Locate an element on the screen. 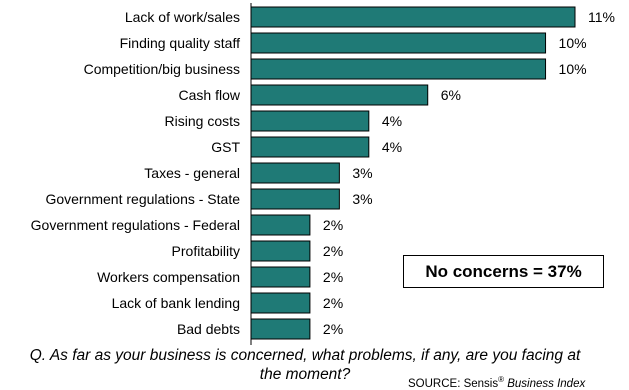 The height and width of the screenshot is (390, 629). value-label: 11% is located at coordinates (601, 17).